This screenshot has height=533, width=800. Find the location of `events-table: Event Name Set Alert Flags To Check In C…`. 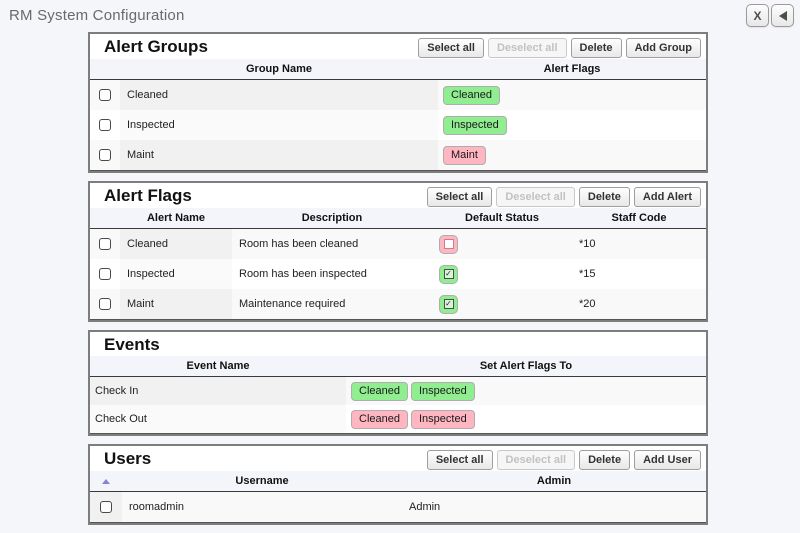

events-table: Event Name Set Alert Flags To Check In C… is located at coordinates (398, 395).